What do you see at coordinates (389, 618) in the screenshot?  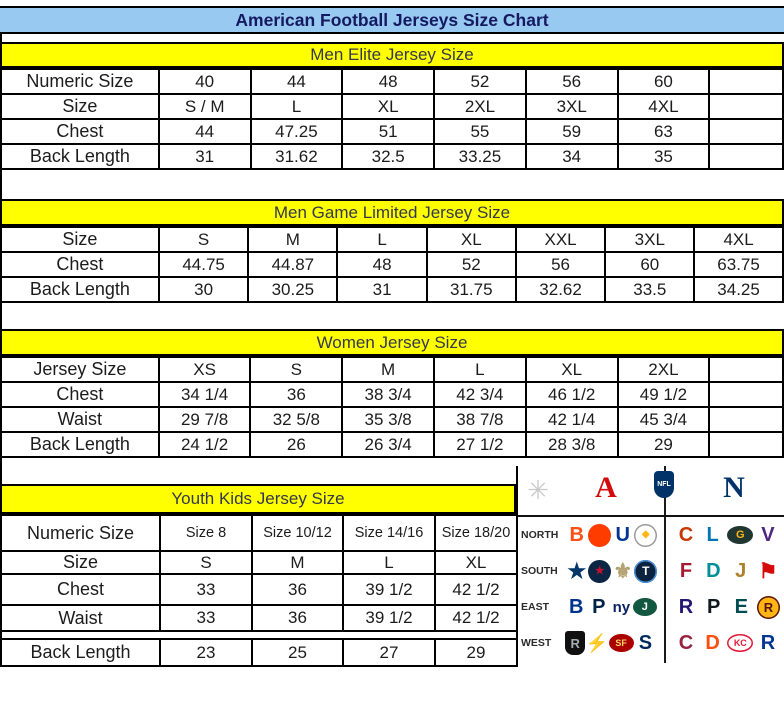 I see `cell: 39 1/2` at bounding box center [389, 618].